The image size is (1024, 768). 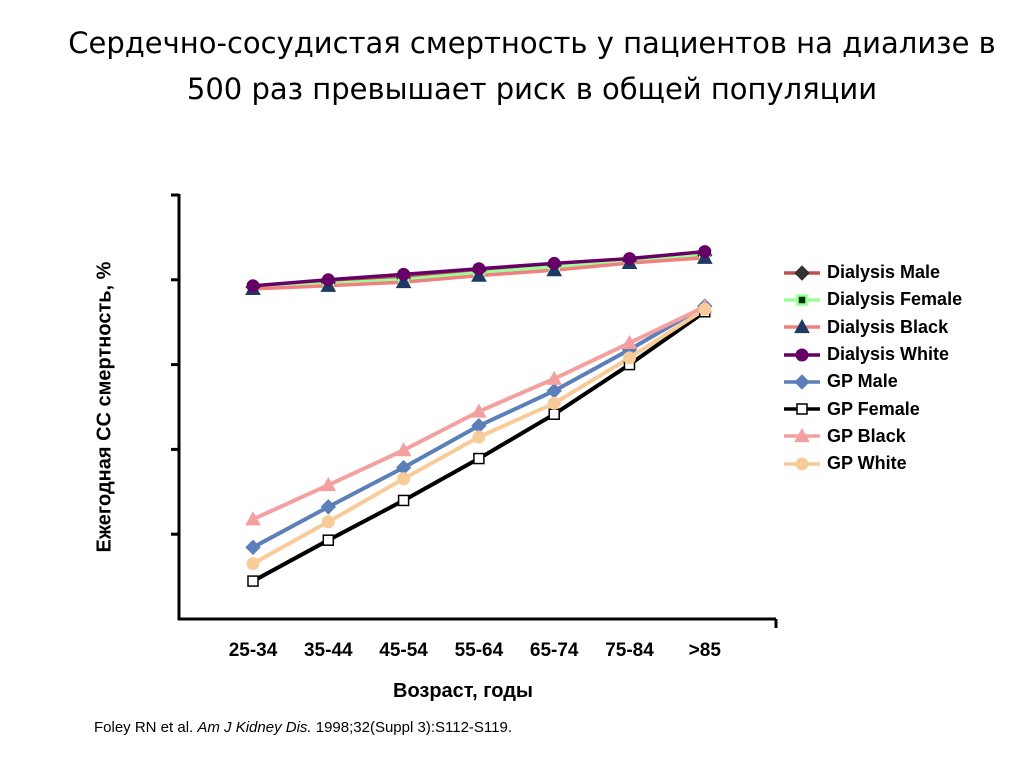 I want to click on x-tick-labels: 25-34 35-44 45-54 55-64 65-74 75-84 >85, so click(x=475, y=650).